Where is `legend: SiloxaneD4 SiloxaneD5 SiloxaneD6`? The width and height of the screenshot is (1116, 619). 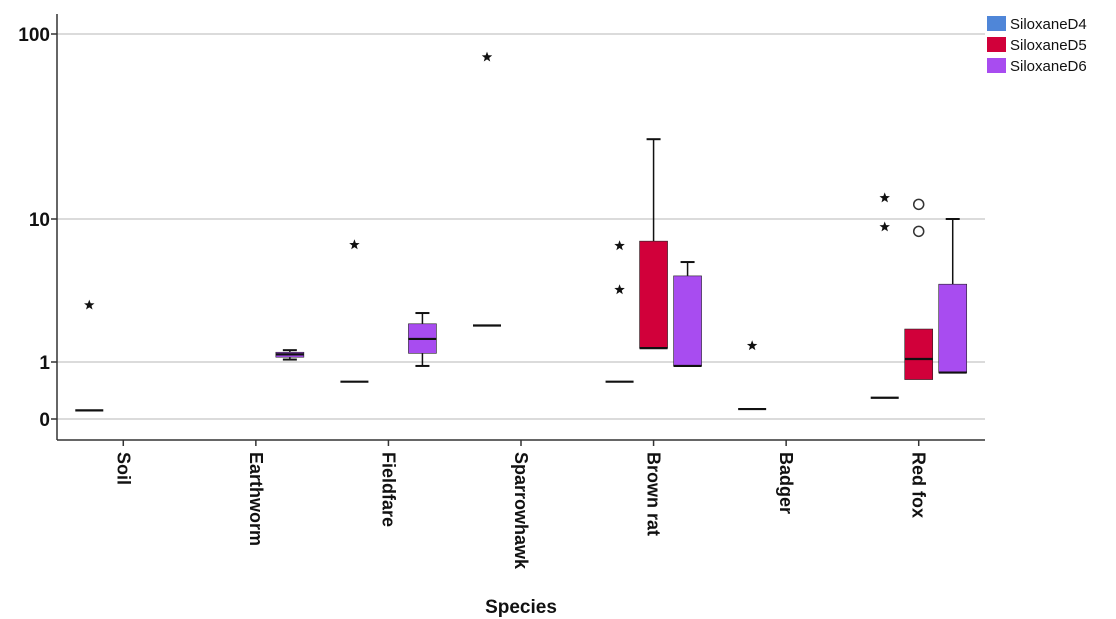
legend: SiloxaneD4 SiloxaneD5 SiloxaneD6 is located at coordinates (1037, 45).